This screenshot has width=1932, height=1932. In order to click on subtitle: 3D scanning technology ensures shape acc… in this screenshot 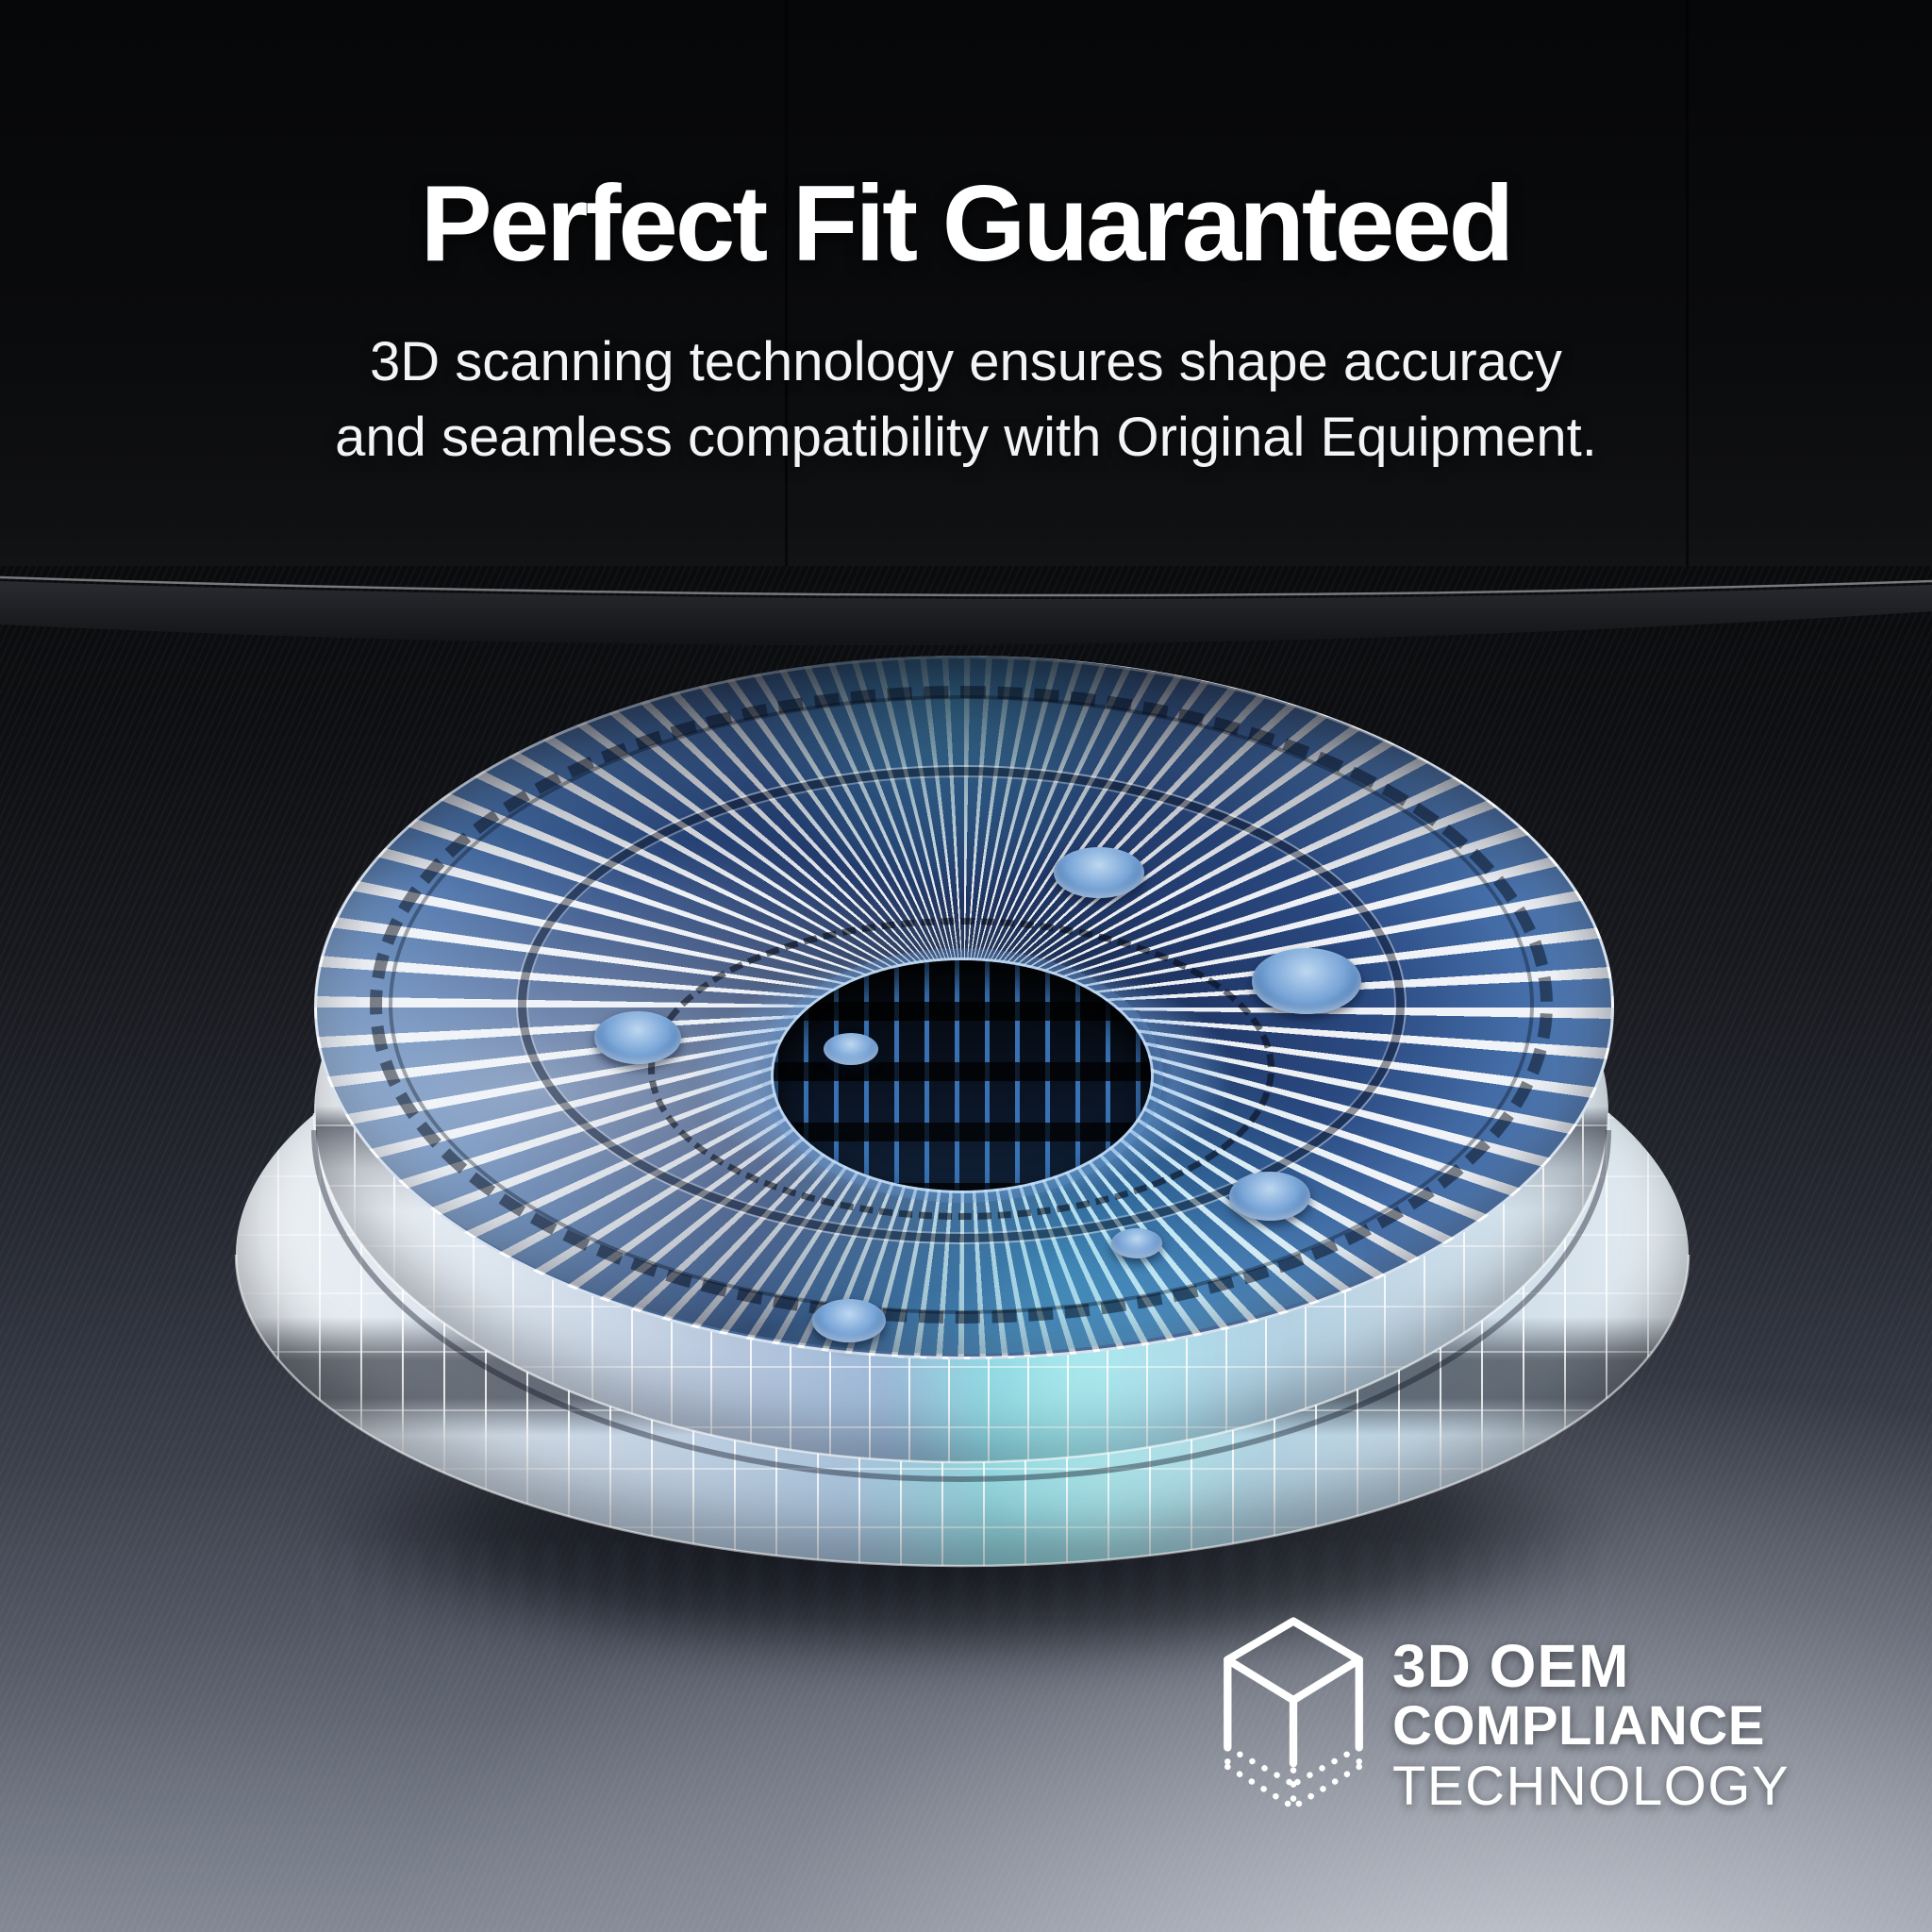, I will do `click(966, 400)`.